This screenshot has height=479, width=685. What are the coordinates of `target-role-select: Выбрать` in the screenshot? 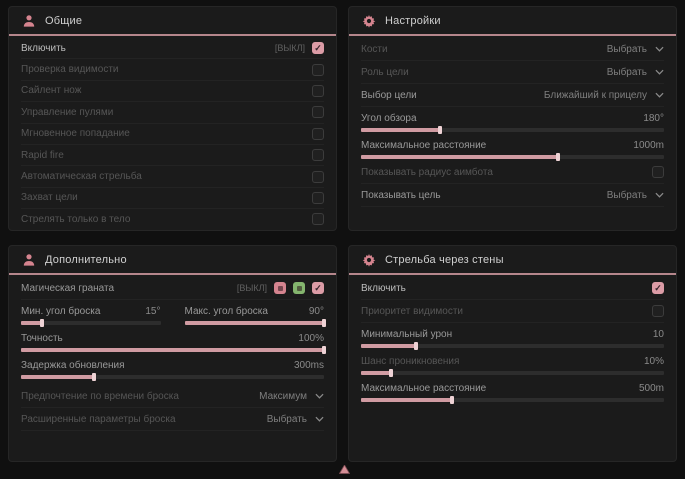 It's located at (635, 72).